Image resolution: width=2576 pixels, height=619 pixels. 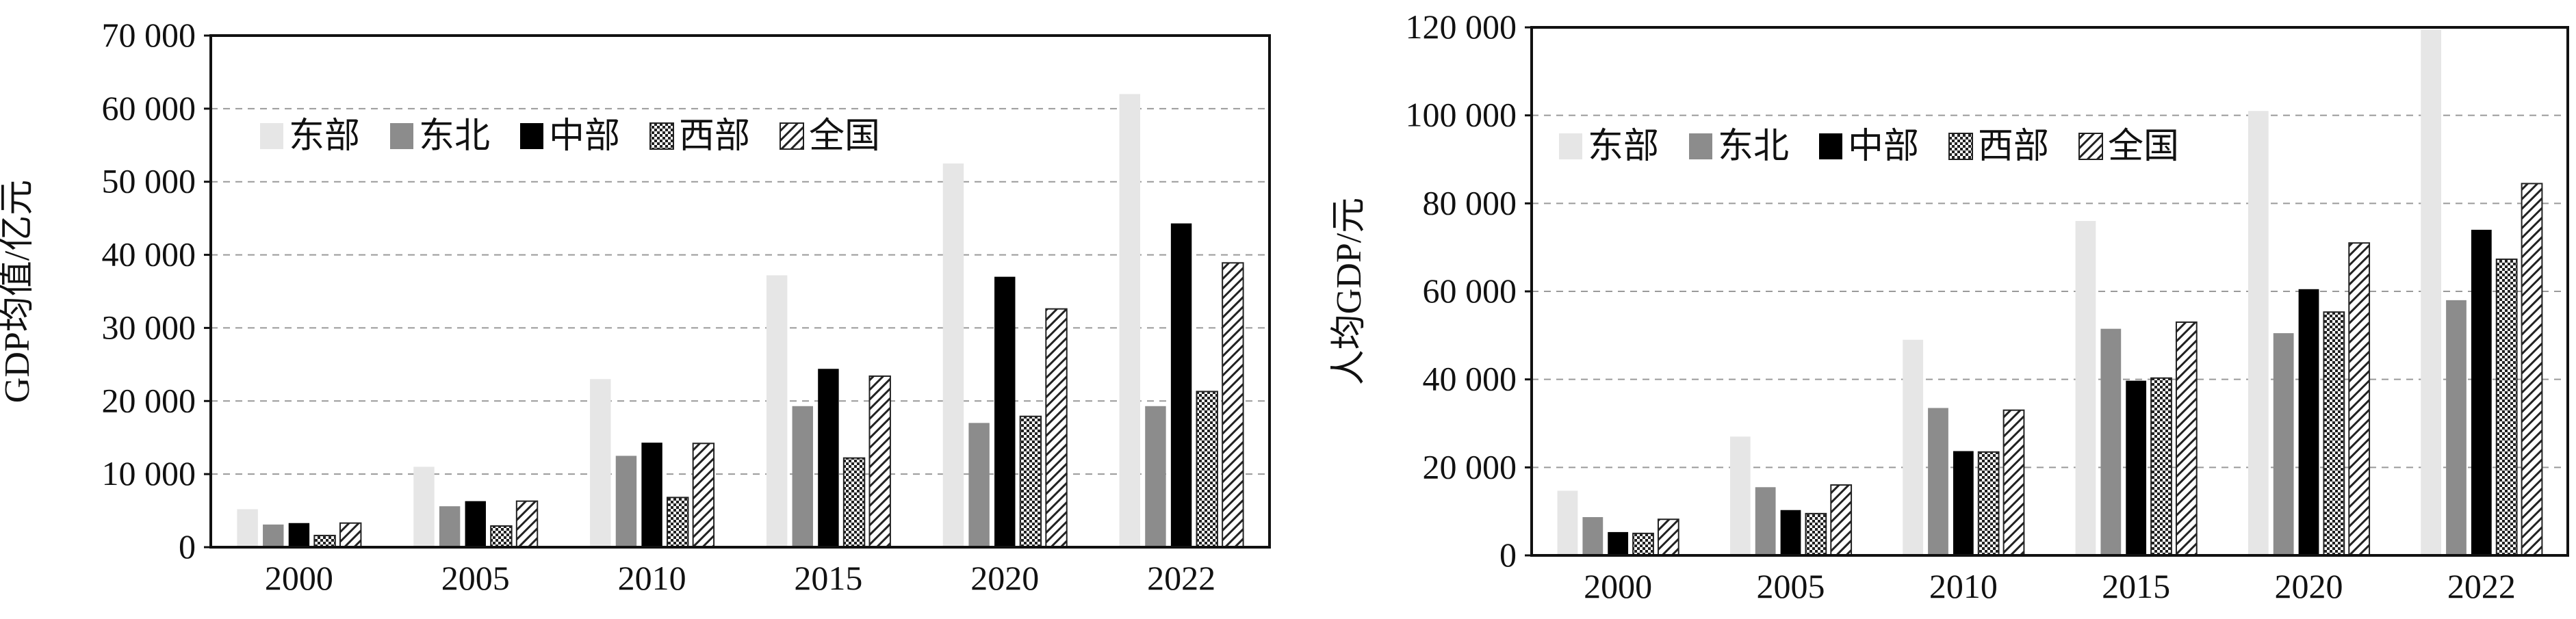 What do you see at coordinates (1643, 544) in the screenshot?
I see `bar-西部-2000` at bounding box center [1643, 544].